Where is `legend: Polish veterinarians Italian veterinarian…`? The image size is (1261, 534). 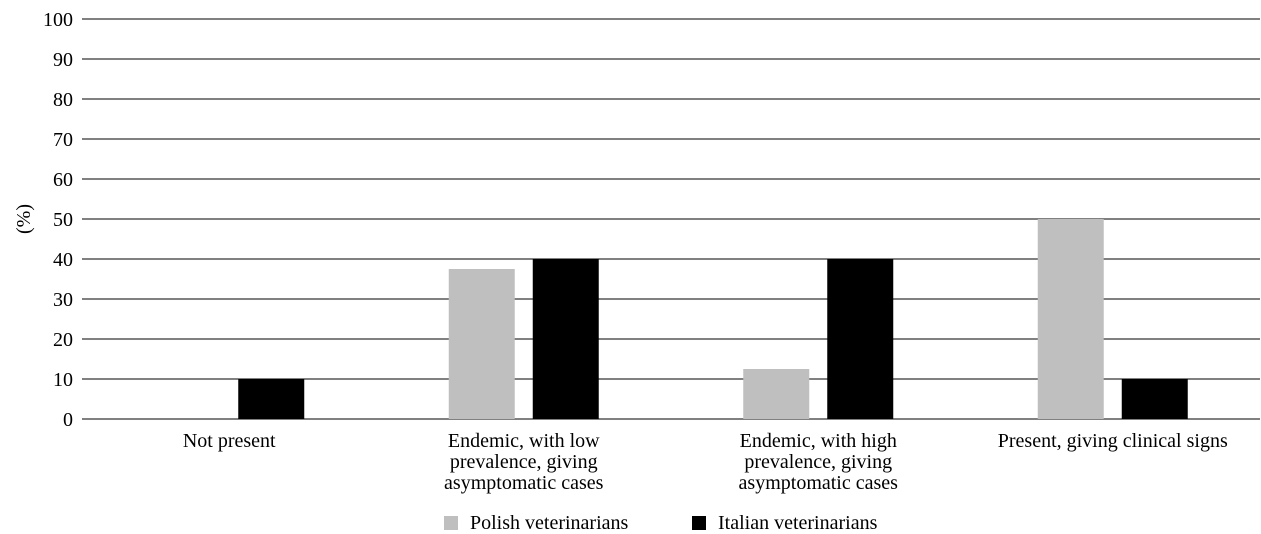
legend: Polish veterinarians Italian veterinarian… is located at coordinates (661, 523).